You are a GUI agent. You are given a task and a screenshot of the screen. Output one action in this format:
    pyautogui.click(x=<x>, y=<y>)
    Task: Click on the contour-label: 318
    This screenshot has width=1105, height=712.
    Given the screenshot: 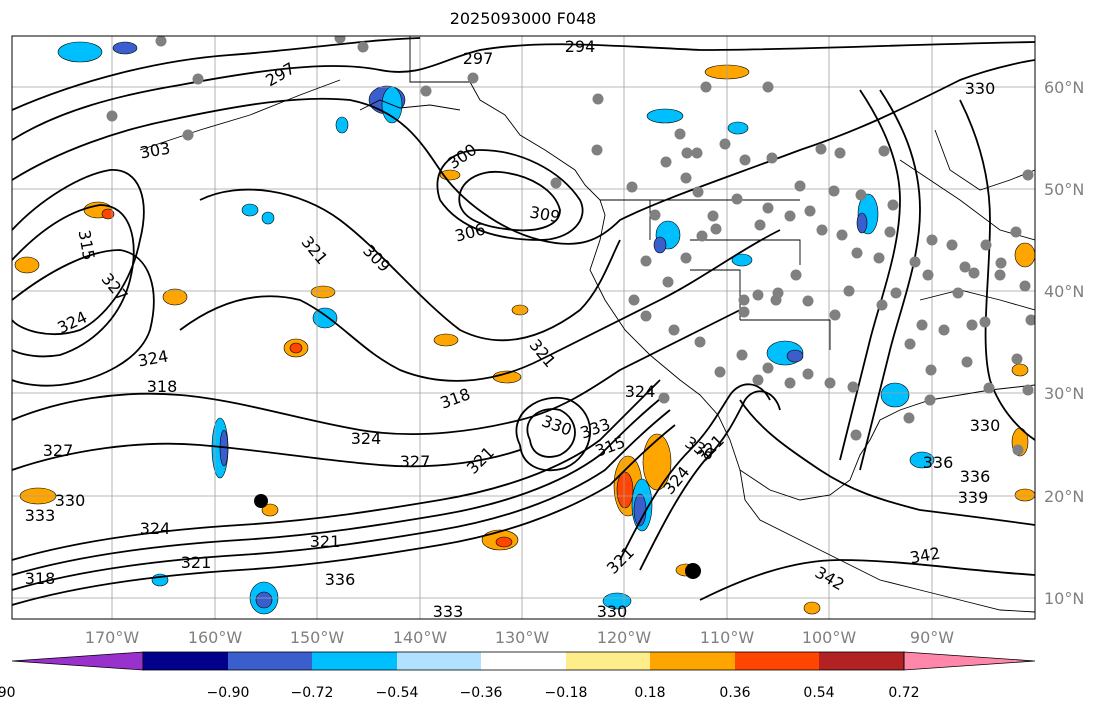 What is the action you would take?
    pyautogui.click(x=40, y=578)
    